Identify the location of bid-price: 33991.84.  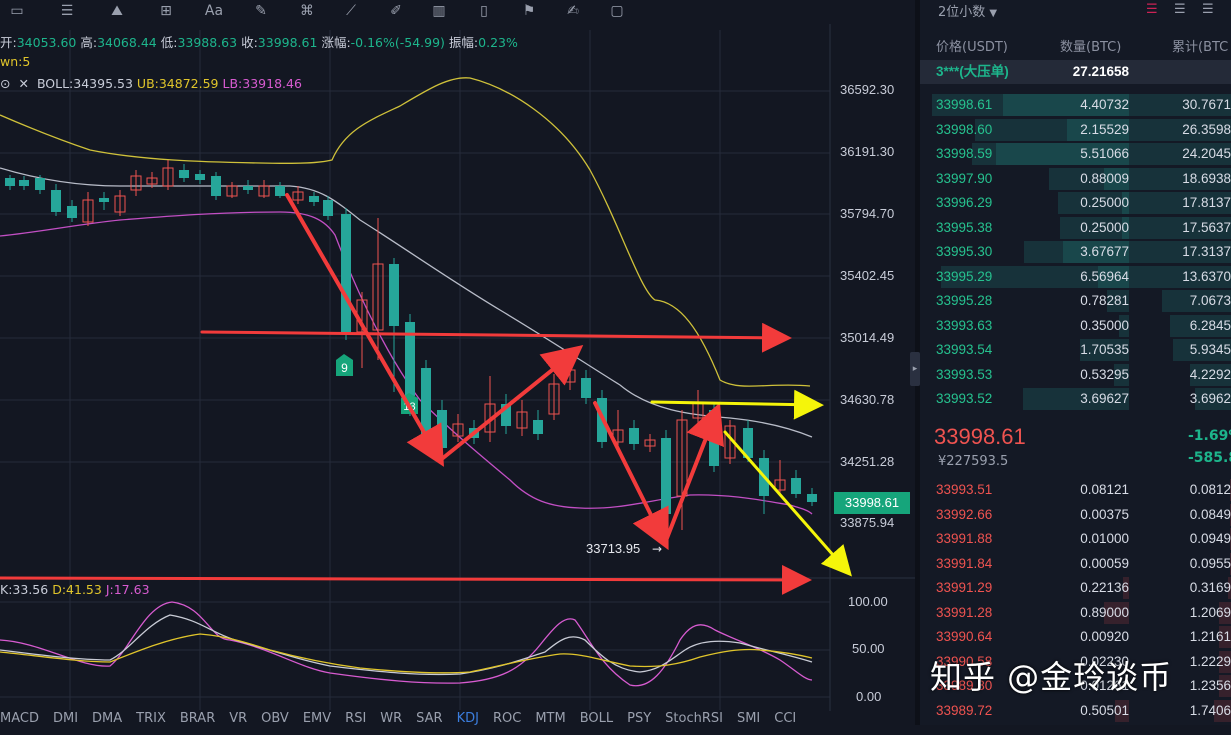
(964, 563).